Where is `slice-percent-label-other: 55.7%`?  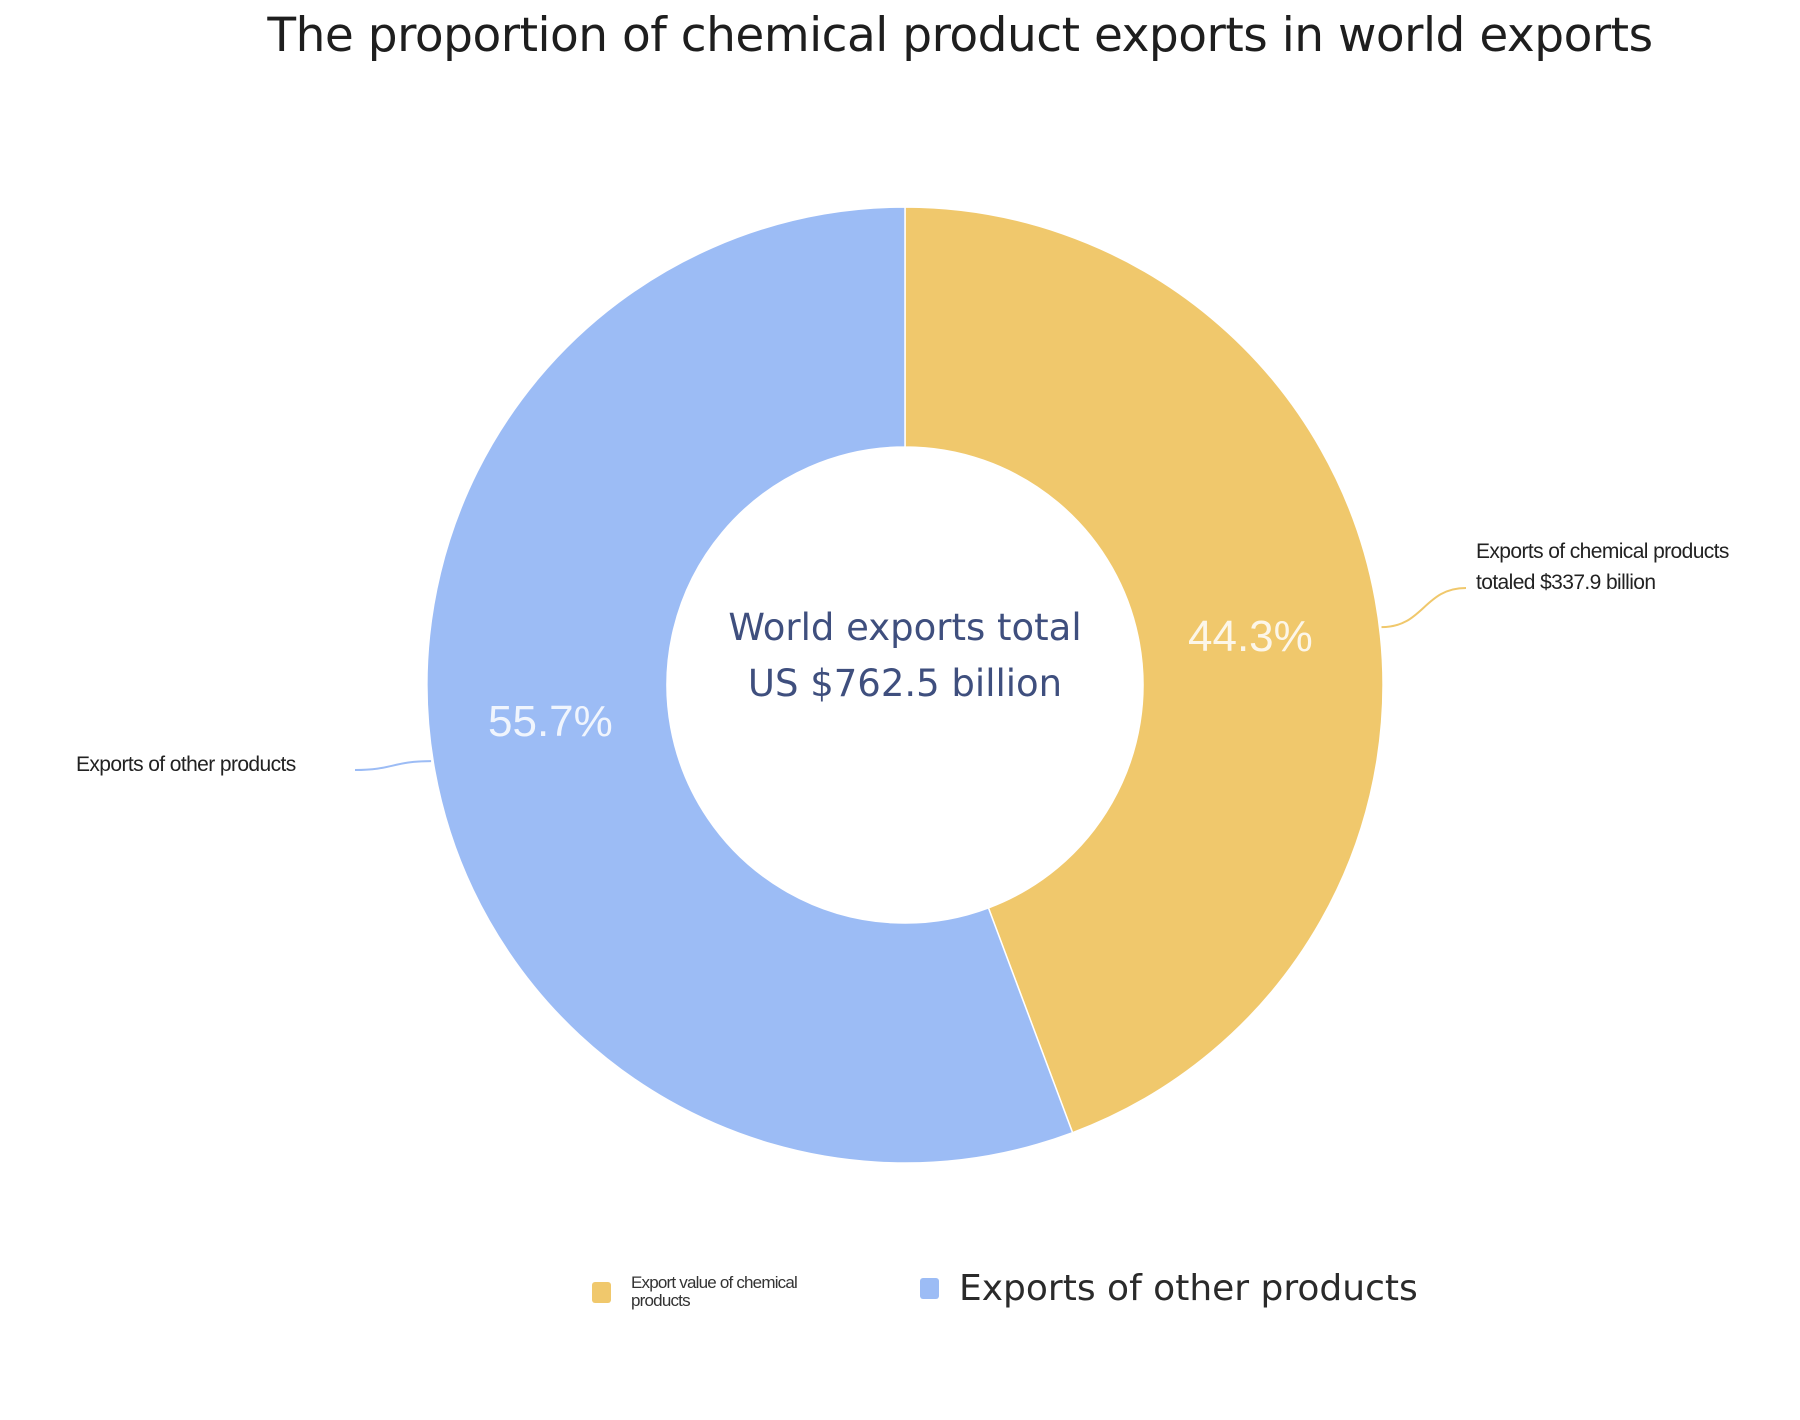 slice-percent-label-other: 55.7% is located at coordinates (550, 721).